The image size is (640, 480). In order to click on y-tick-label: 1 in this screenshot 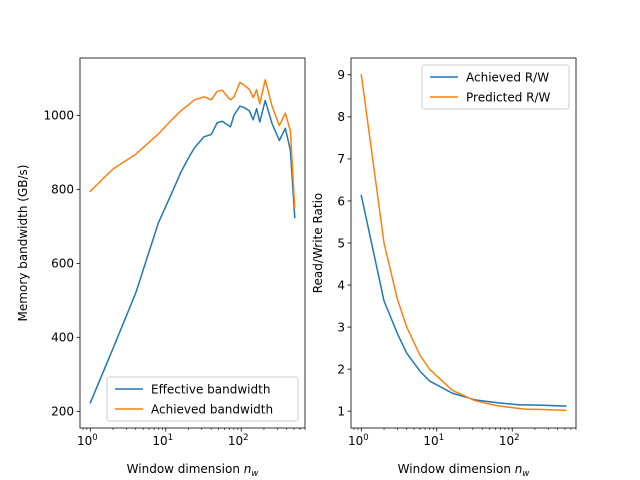, I will do `click(341, 411)`.